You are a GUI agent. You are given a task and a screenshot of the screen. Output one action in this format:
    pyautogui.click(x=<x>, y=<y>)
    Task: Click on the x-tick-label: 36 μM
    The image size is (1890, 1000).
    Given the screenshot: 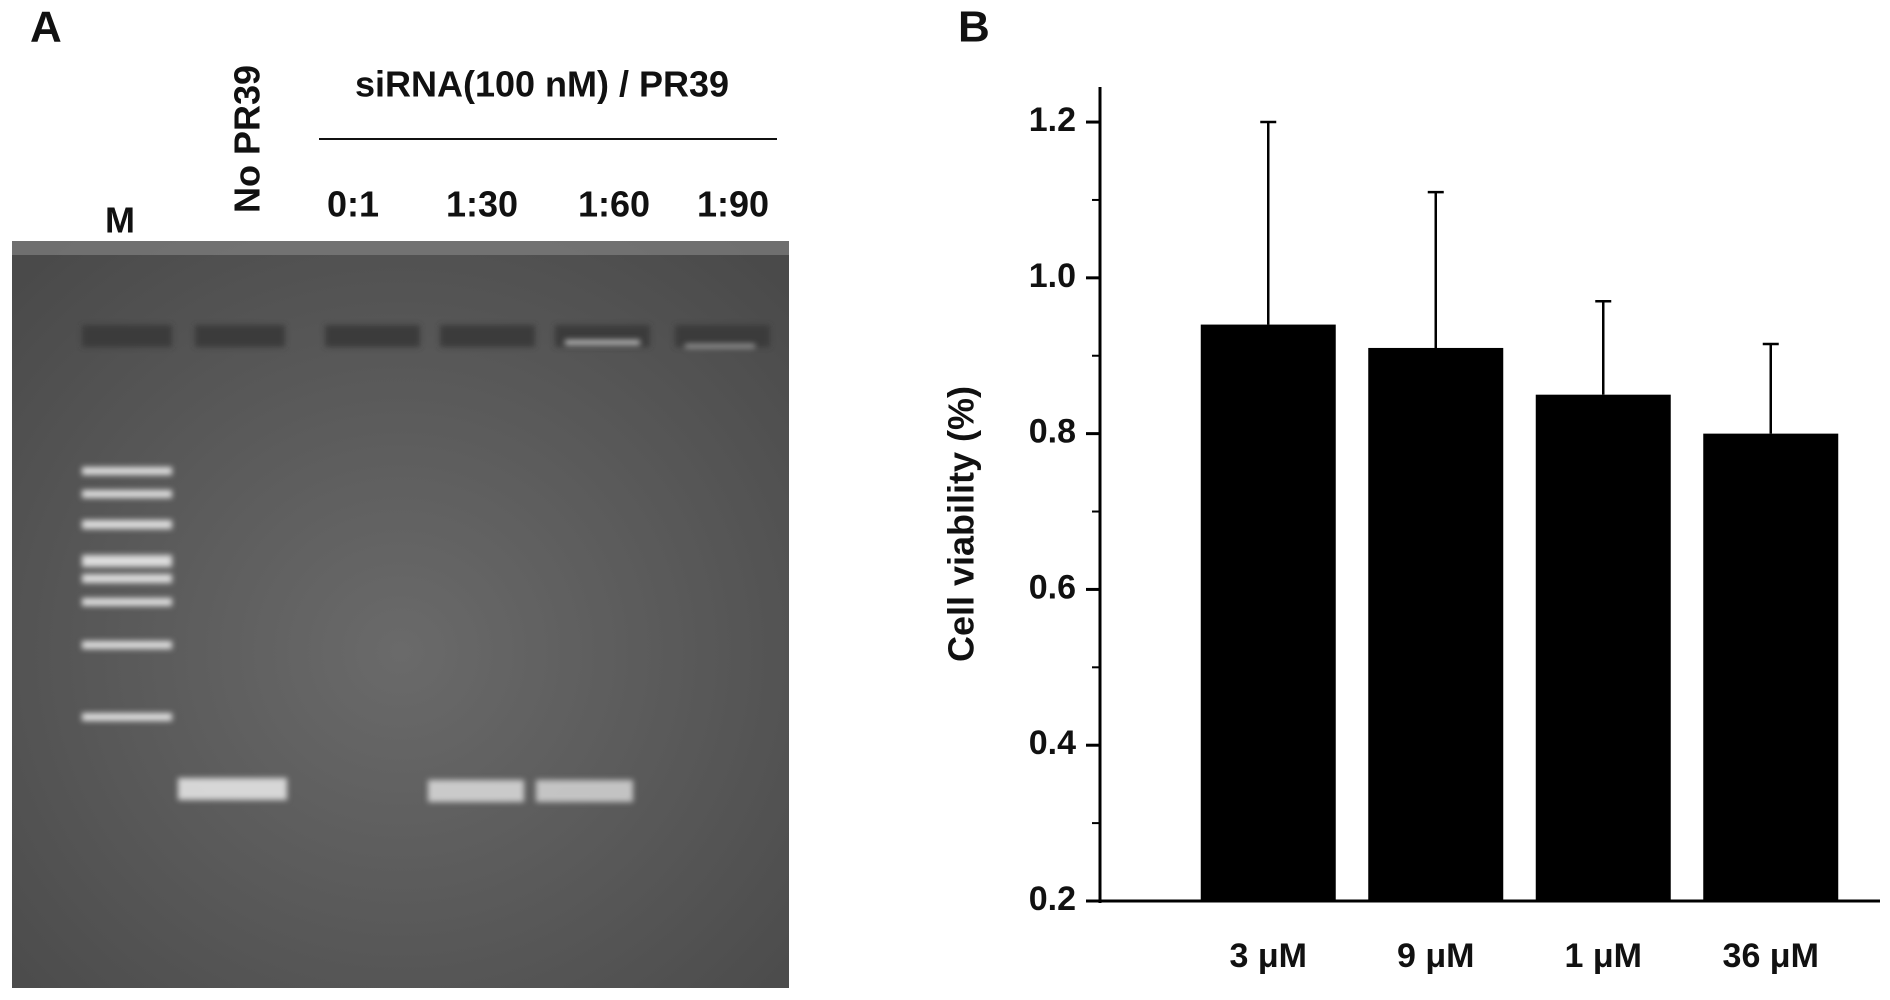 What is the action you would take?
    pyautogui.click(x=1771, y=956)
    